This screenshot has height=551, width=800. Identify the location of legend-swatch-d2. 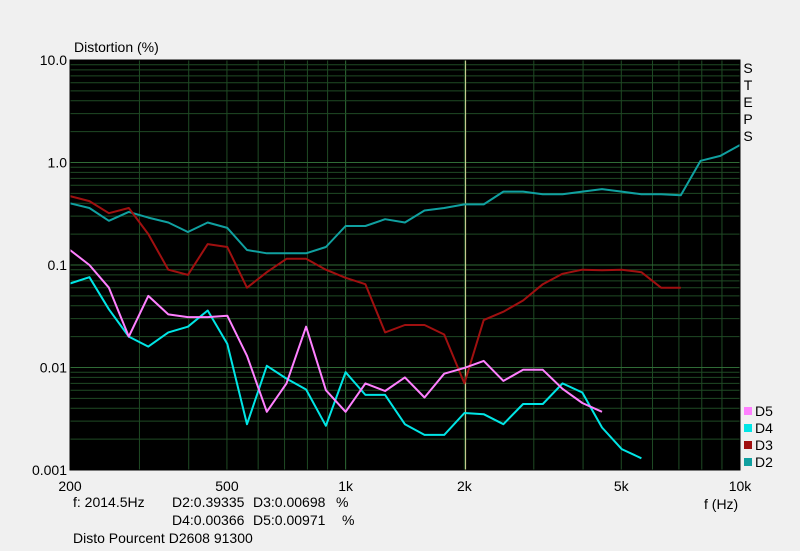
(748, 462).